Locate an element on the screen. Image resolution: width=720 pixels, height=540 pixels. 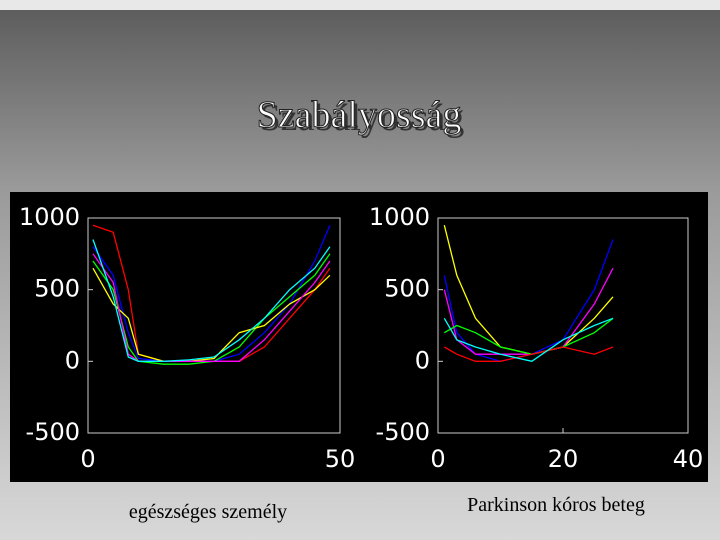
top-band is located at coordinates (360, 5).